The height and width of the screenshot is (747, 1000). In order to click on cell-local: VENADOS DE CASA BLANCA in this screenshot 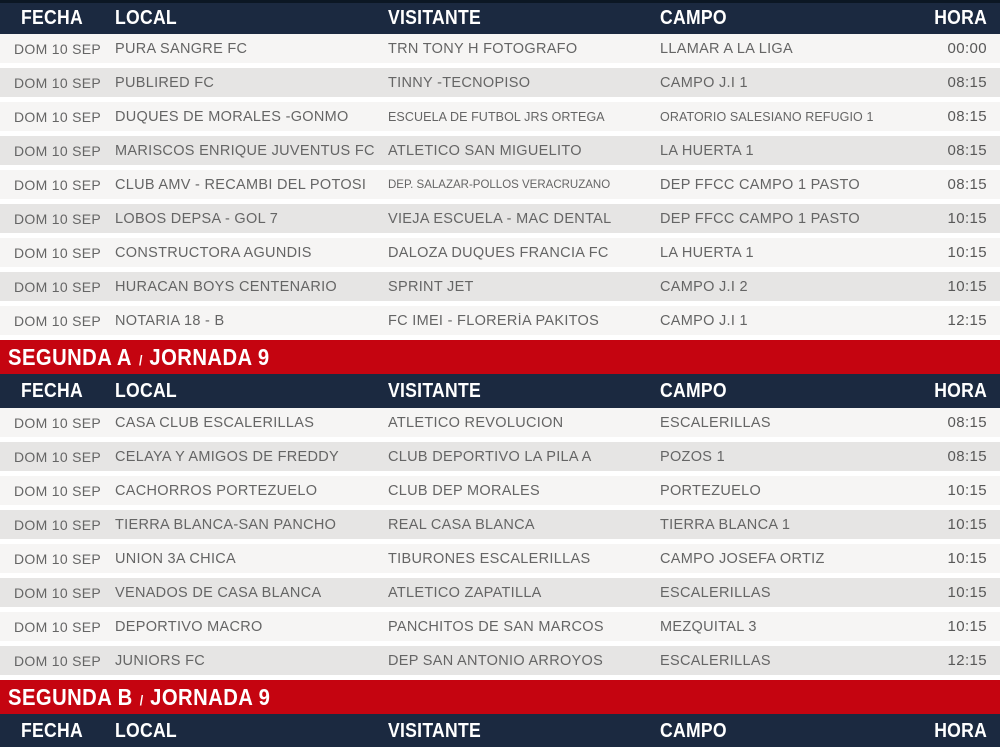, I will do `click(218, 592)`.